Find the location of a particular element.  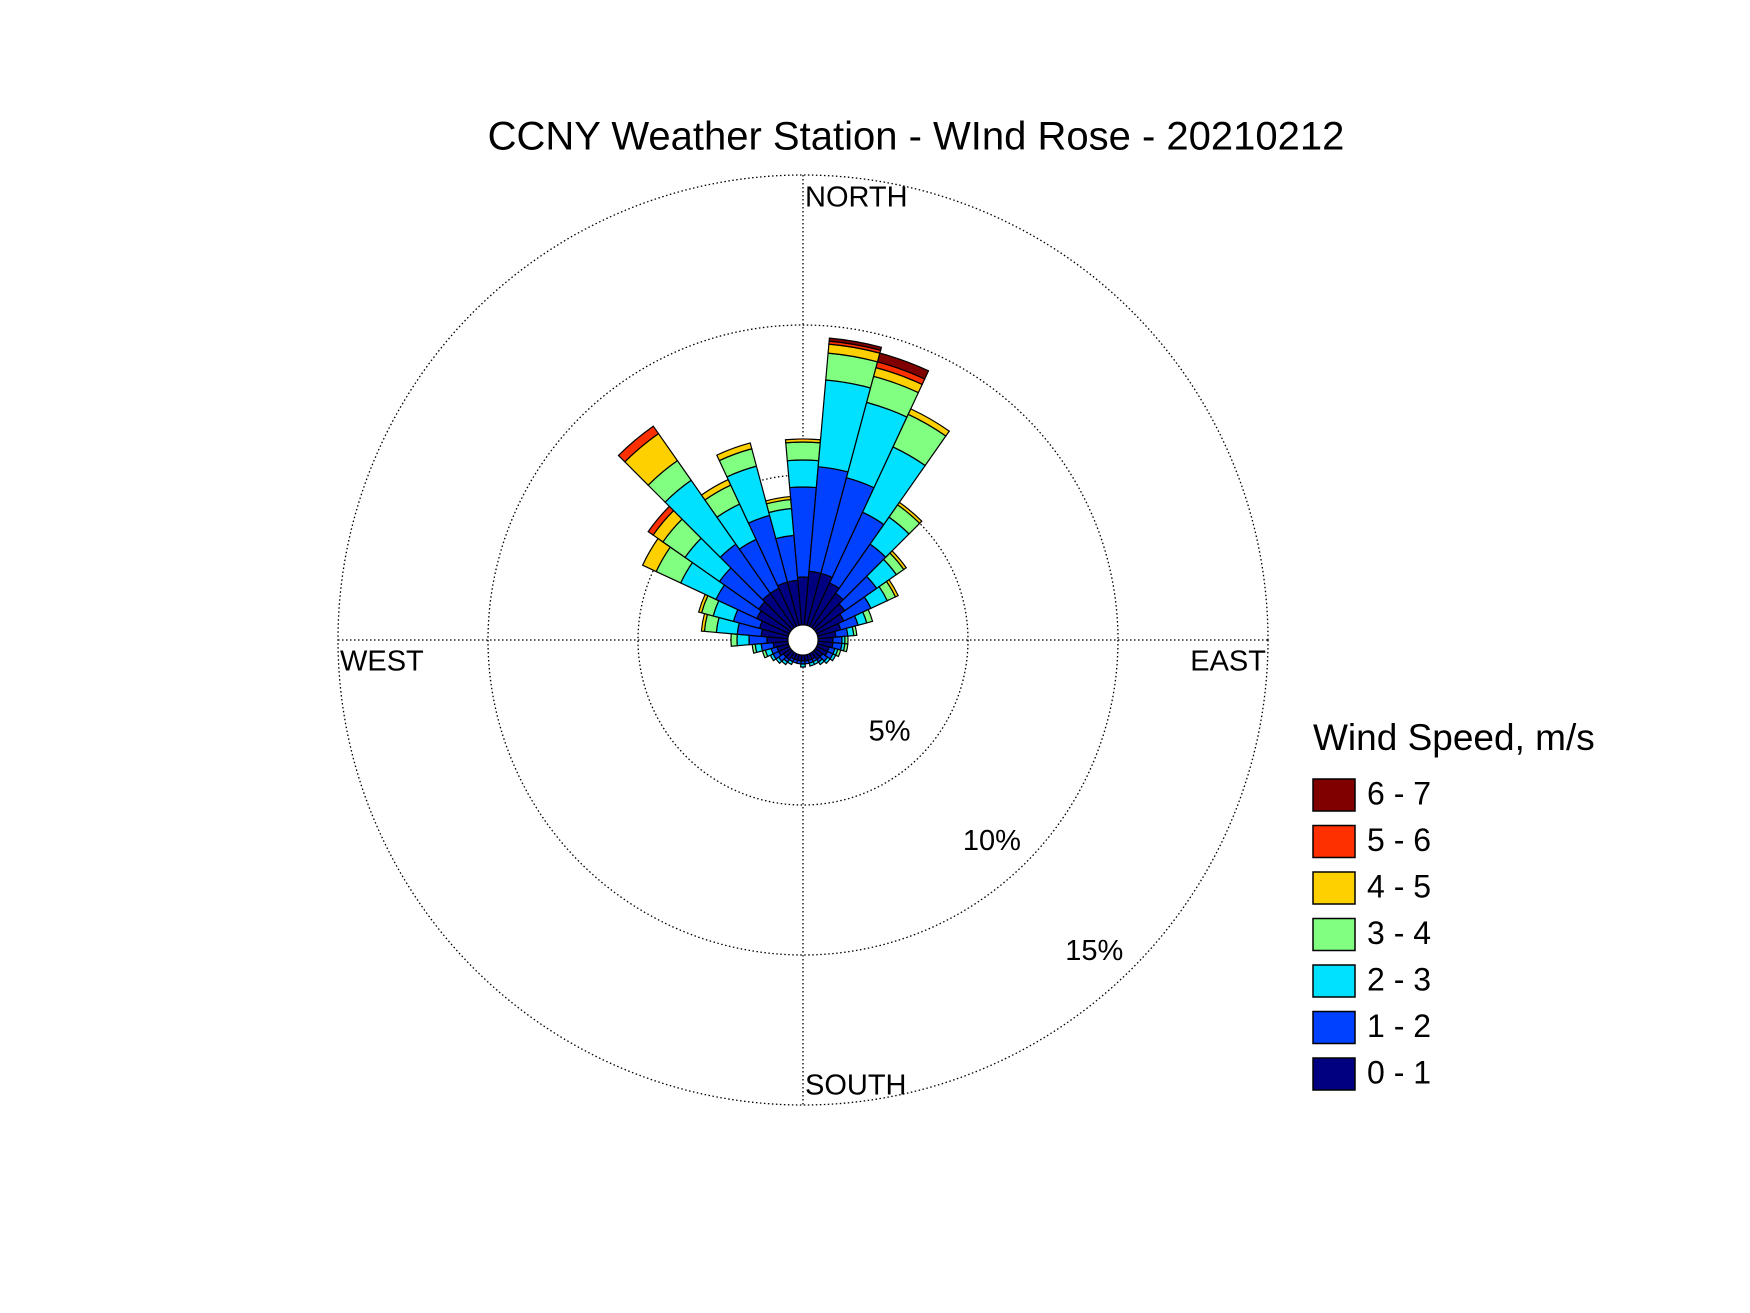

compass-east: EAST is located at coordinates (1228, 662).